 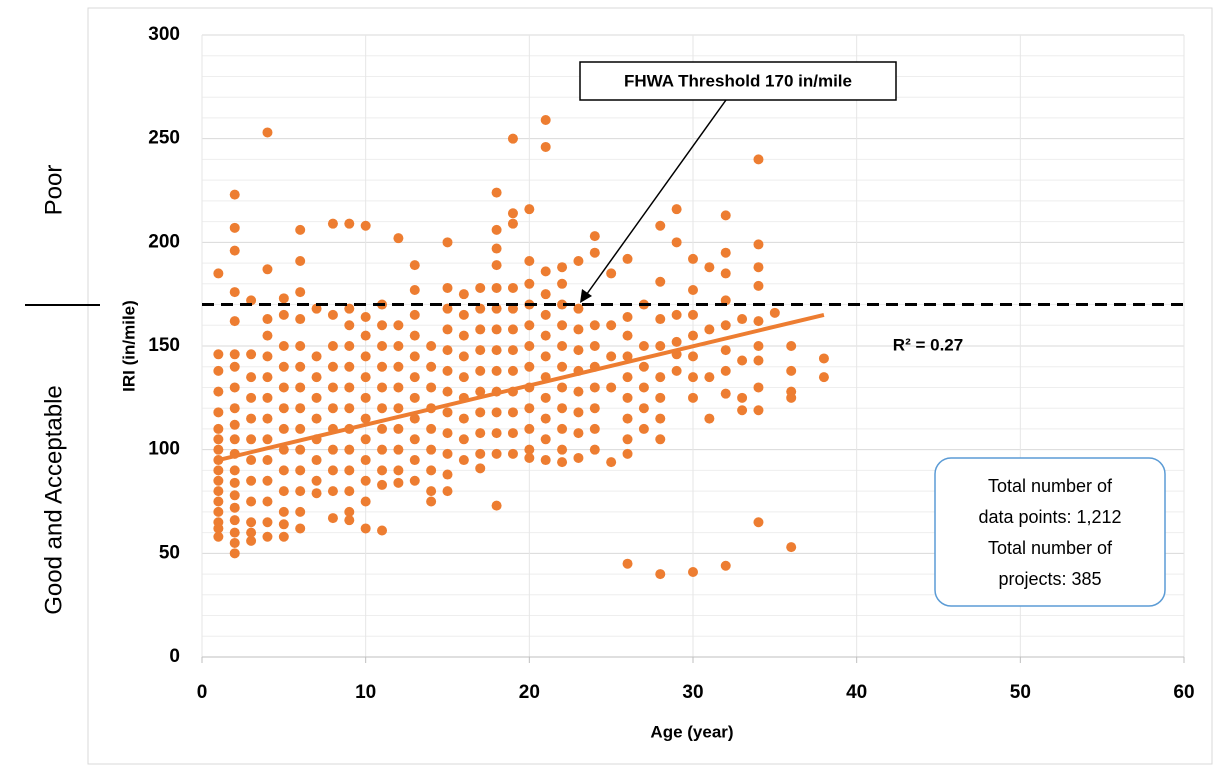 I want to click on x-tick-label: 10, so click(x=365, y=692).